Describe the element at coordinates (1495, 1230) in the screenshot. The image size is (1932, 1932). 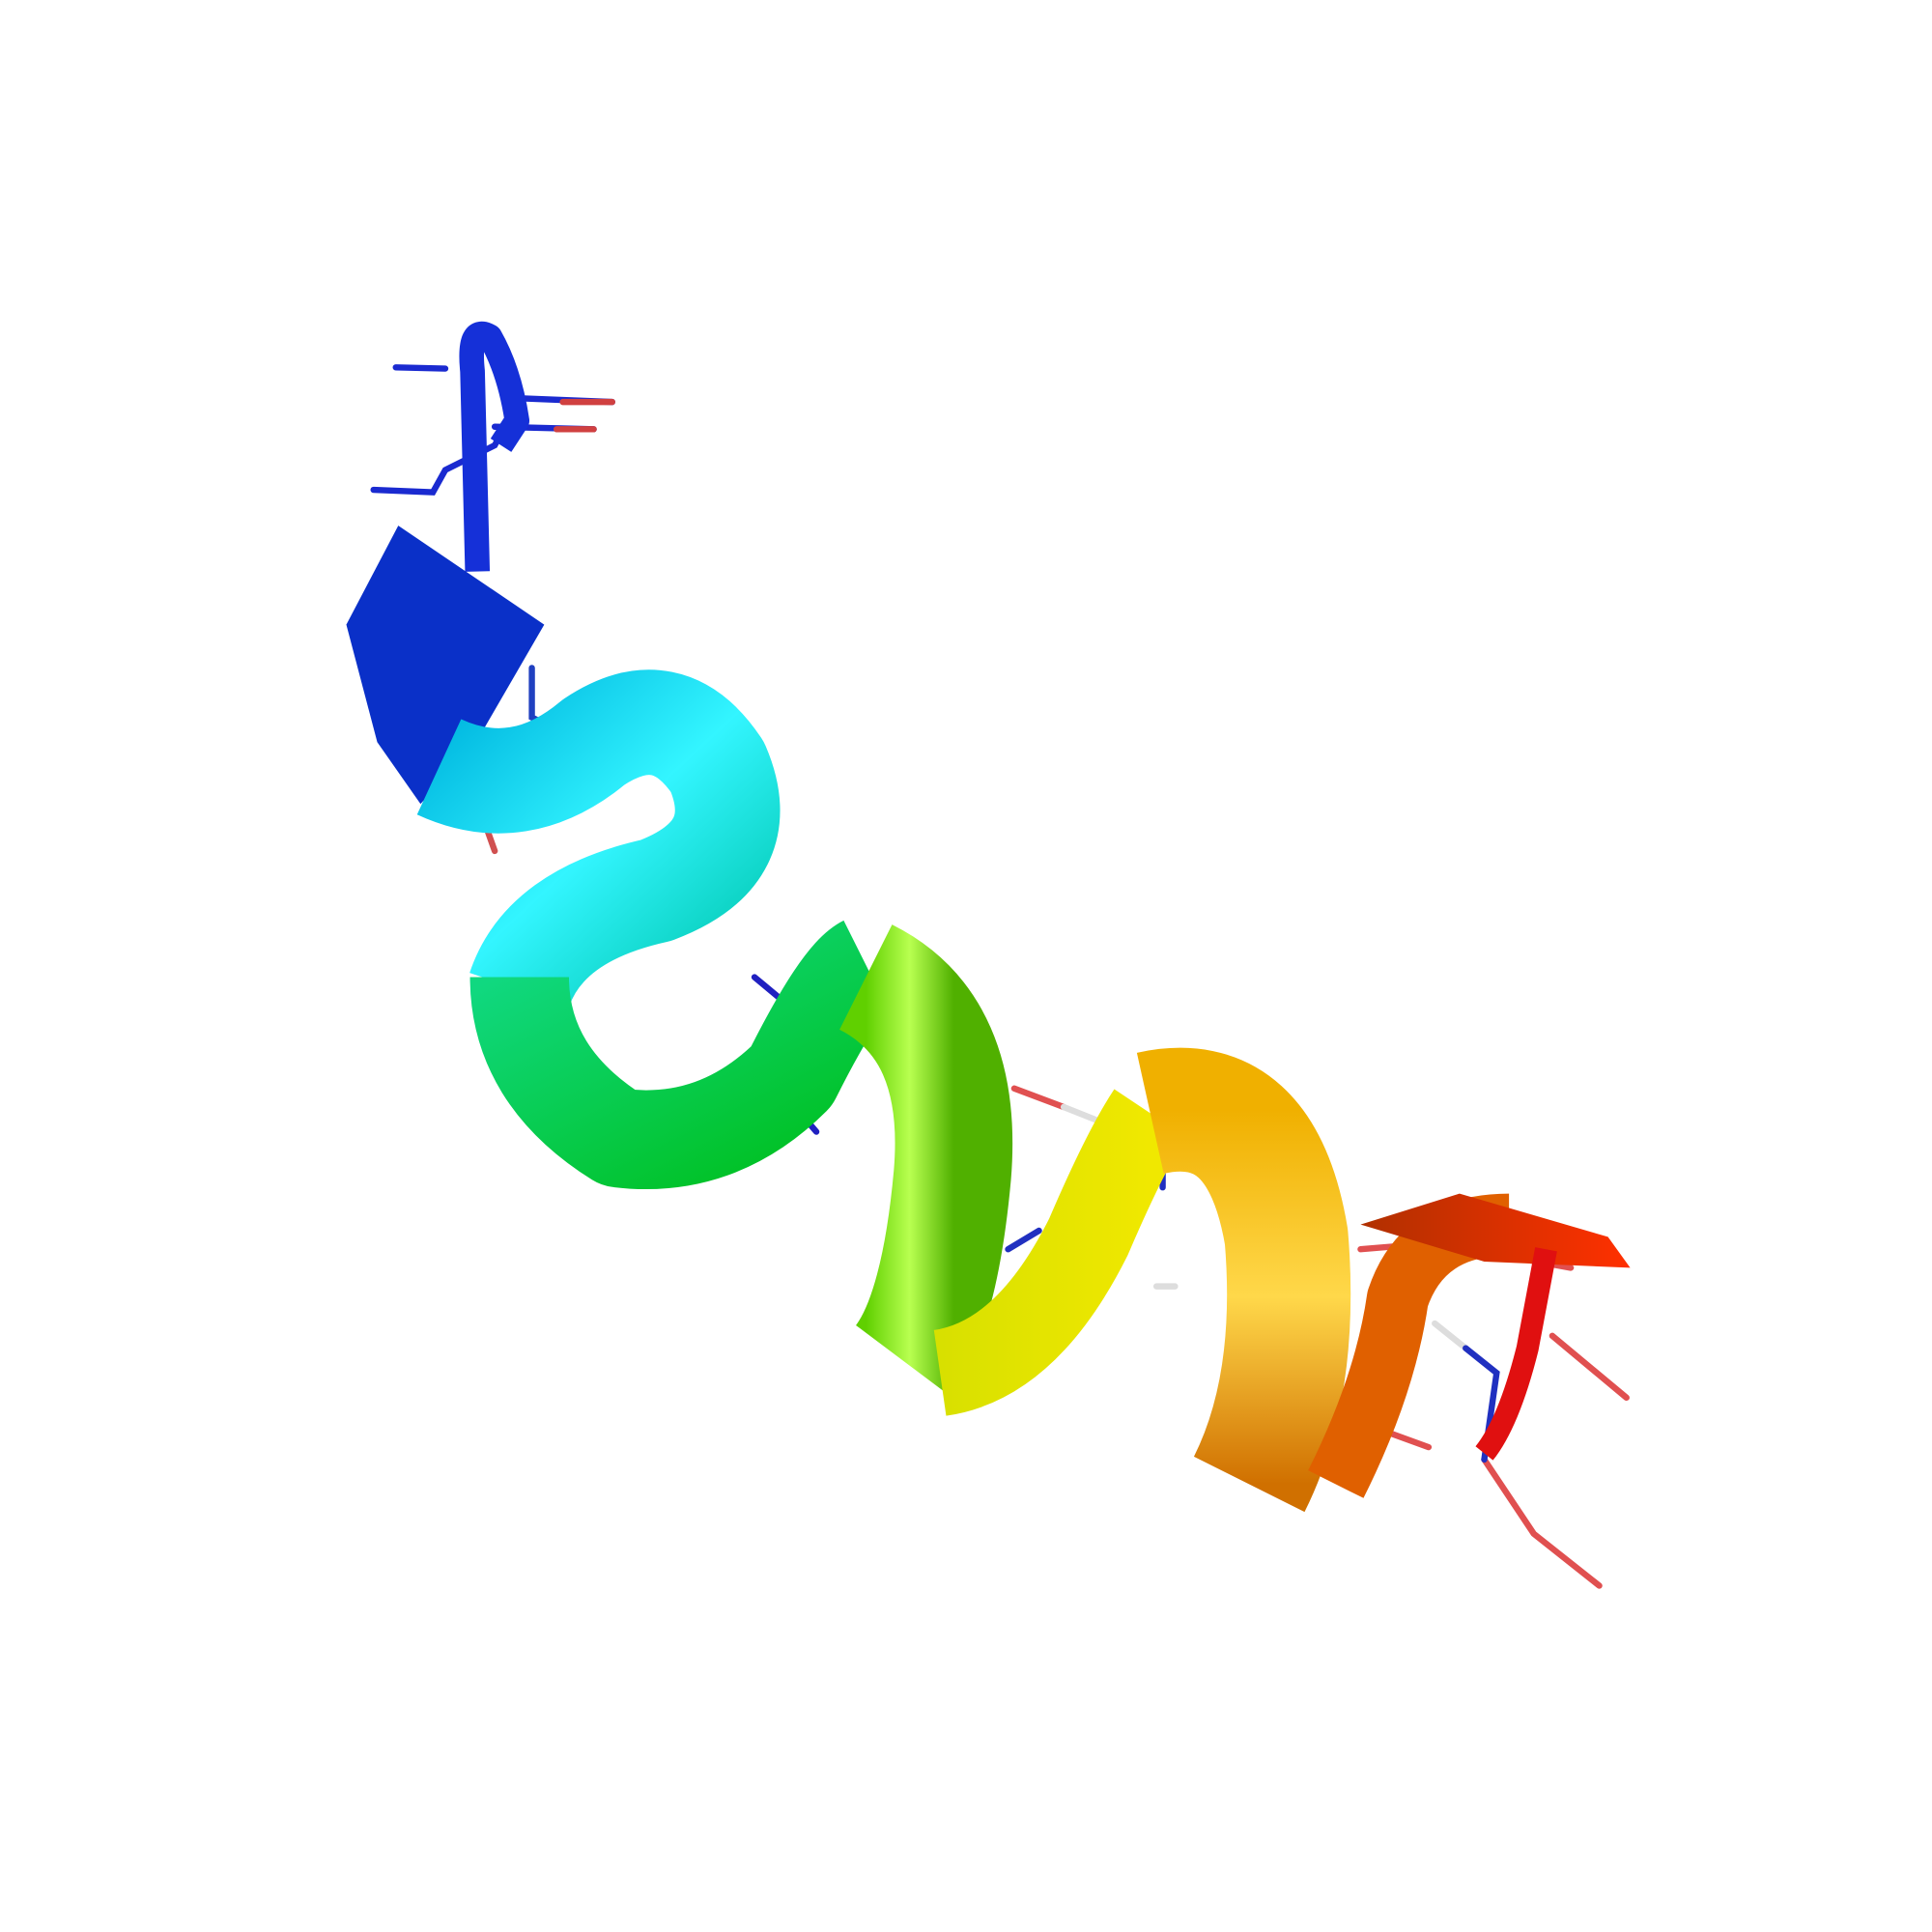
I see `helix-end` at that location.